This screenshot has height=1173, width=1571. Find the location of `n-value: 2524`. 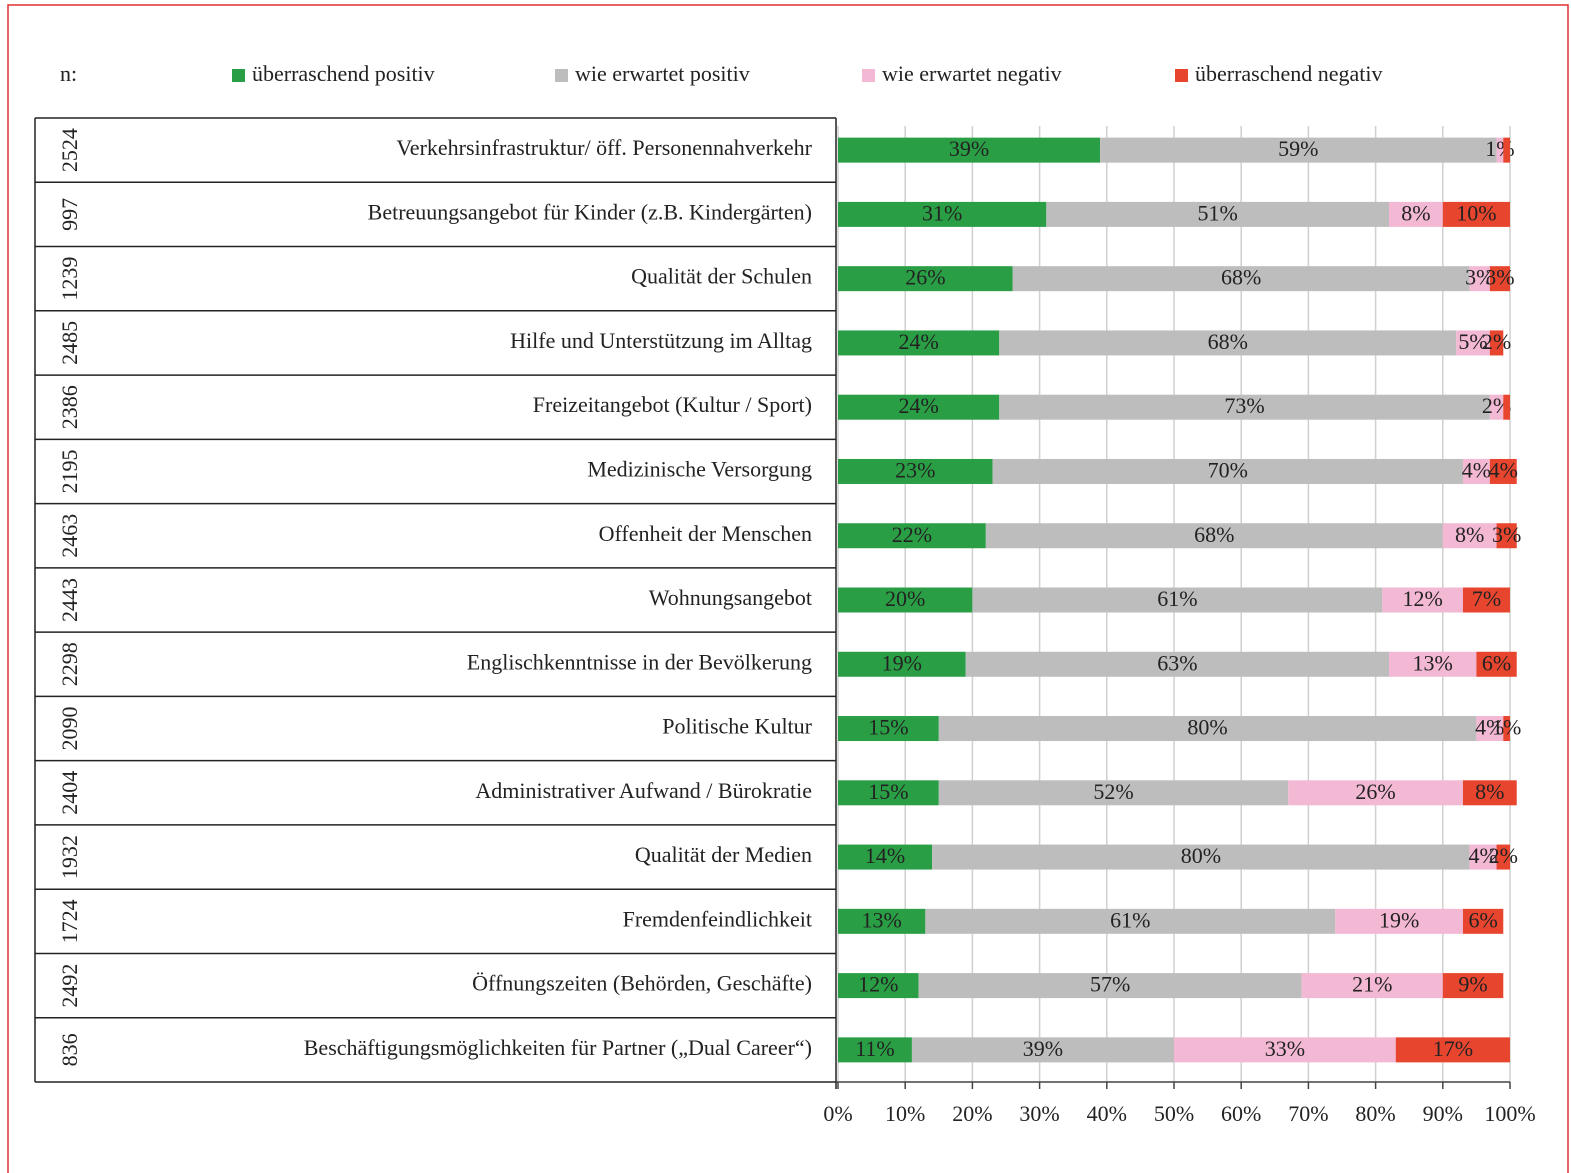

n-value: 2524 is located at coordinates (69, 150).